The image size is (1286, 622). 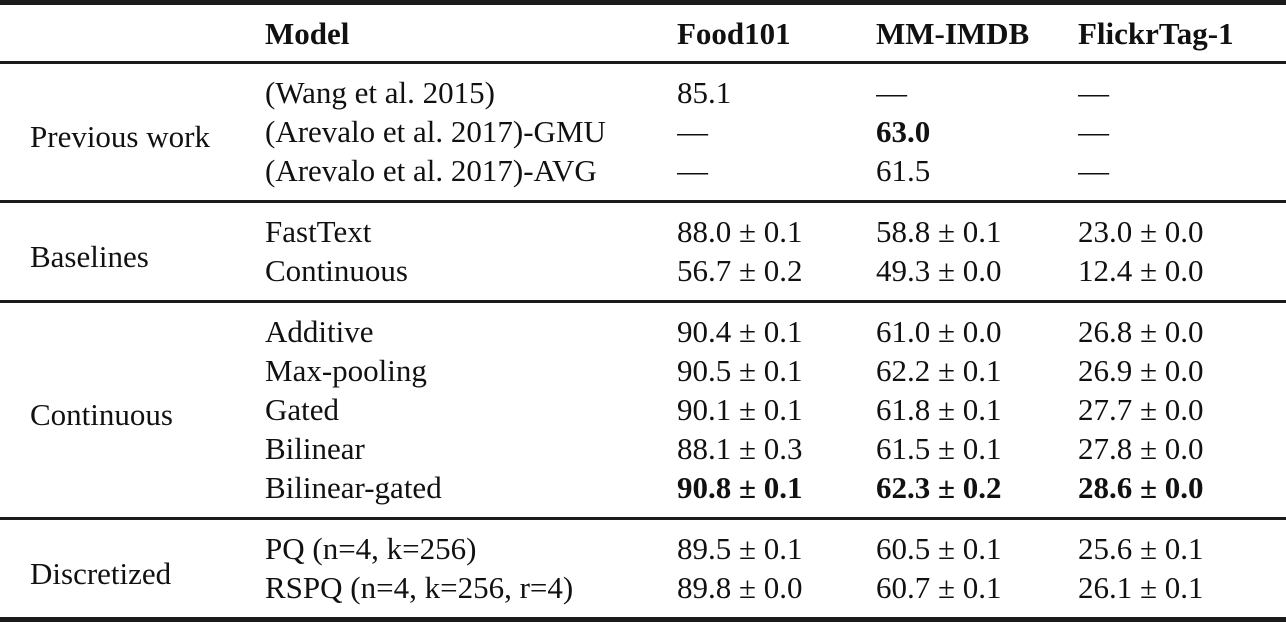 I want to click on group-label: Discretized, so click(x=101, y=573).